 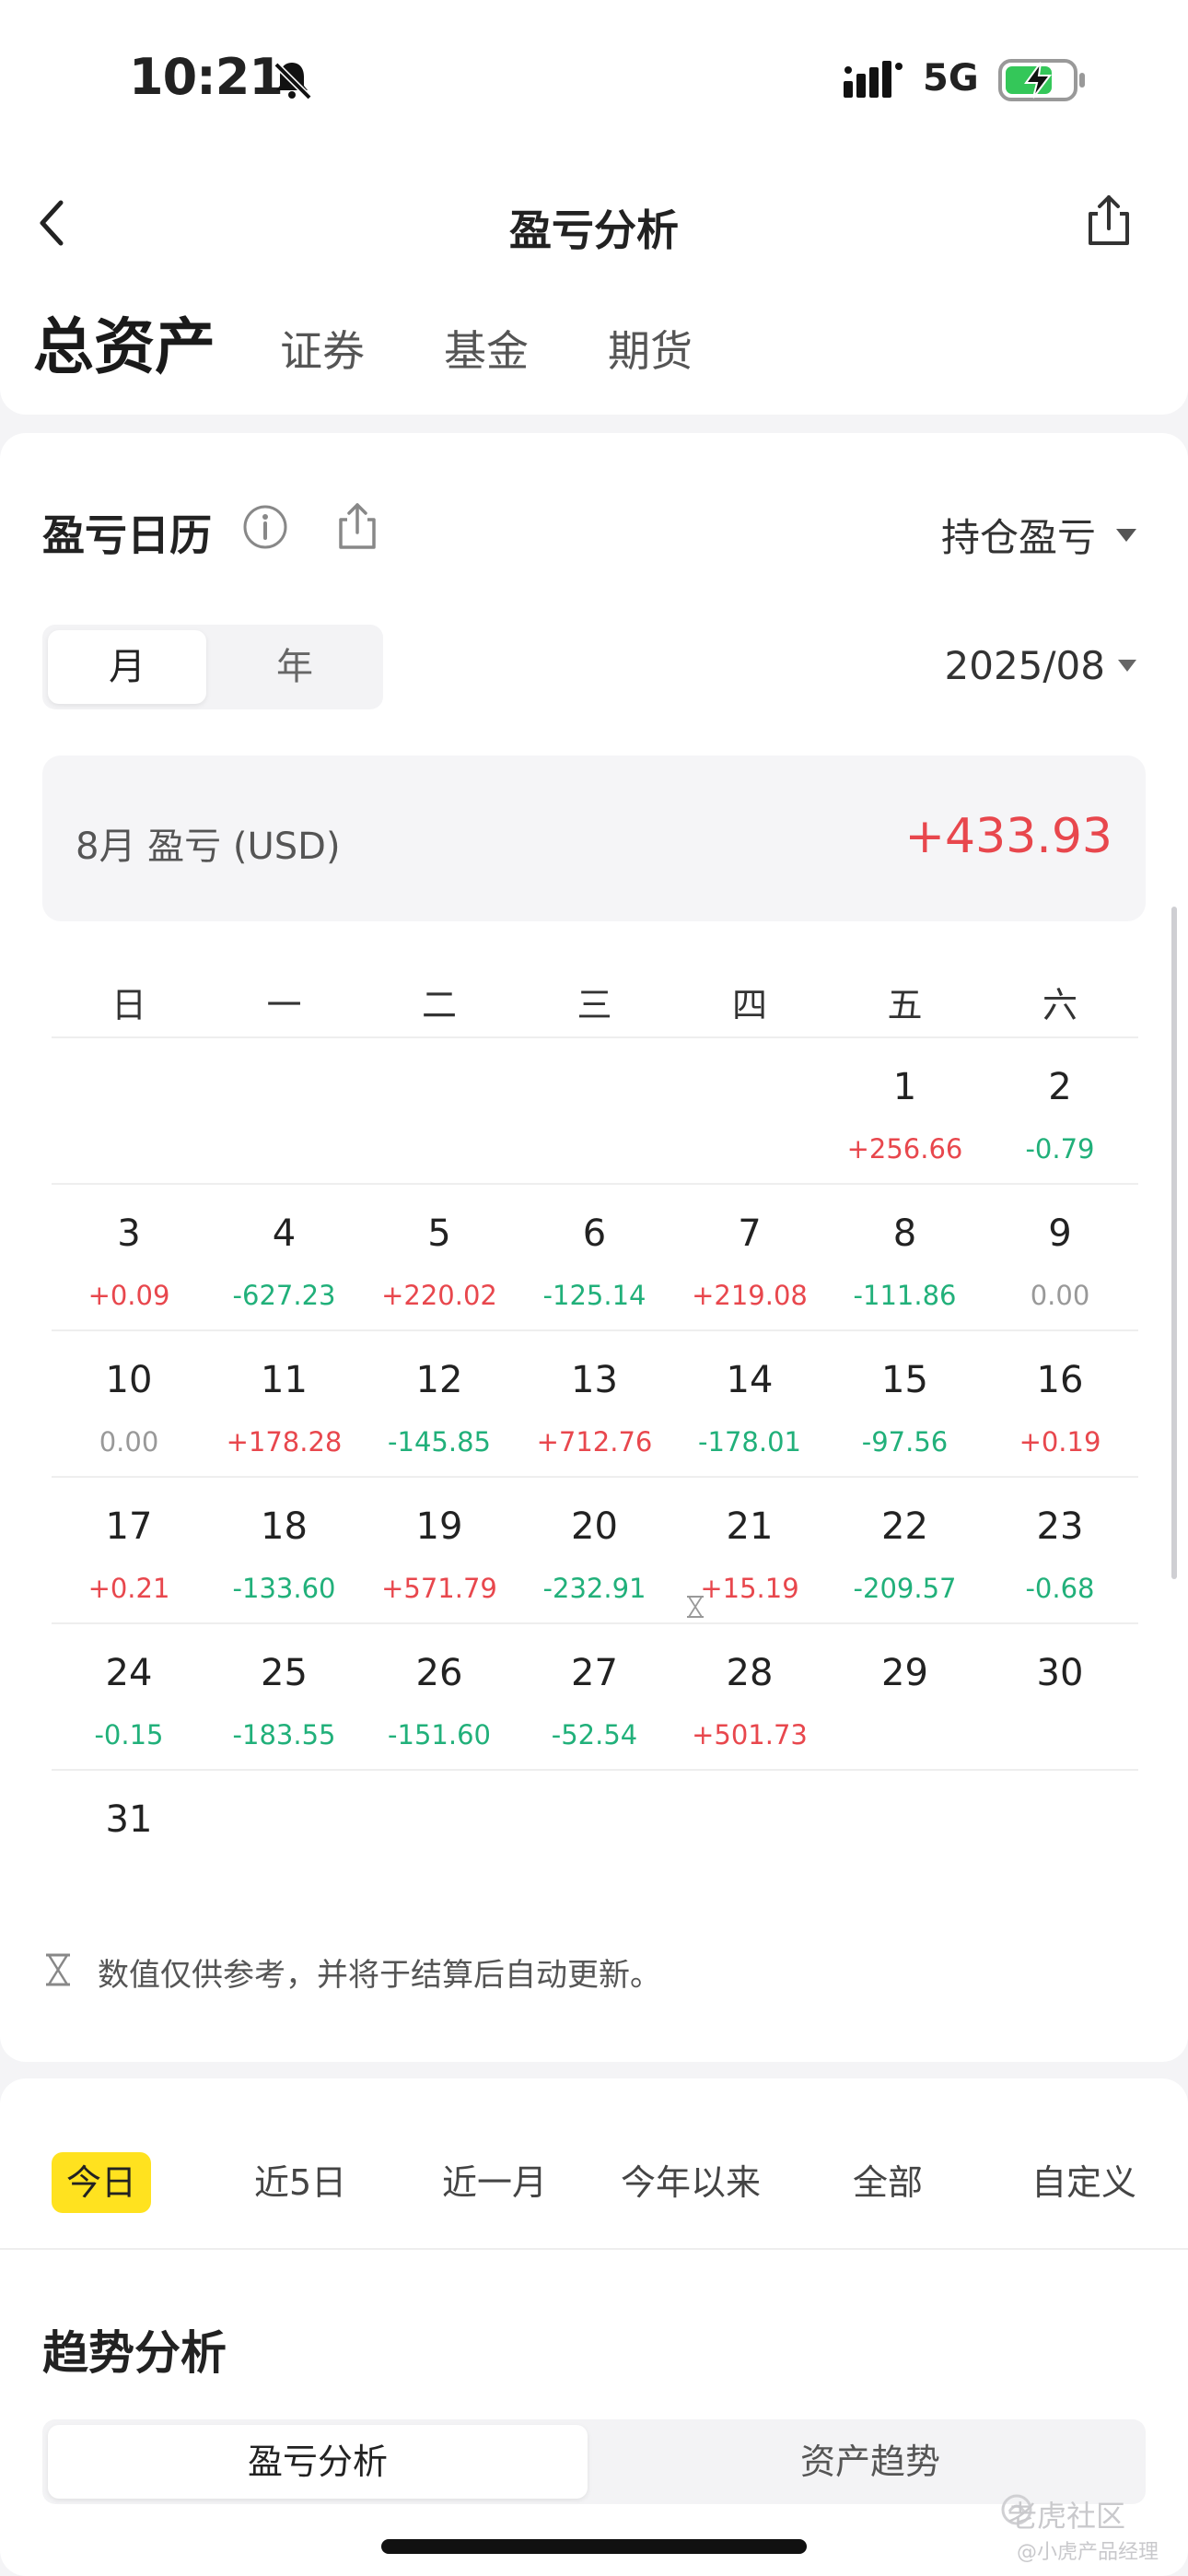 What do you see at coordinates (129, 1701) in the screenshot?
I see `calendar-day-cell: 24 -0.15` at bounding box center [129, 1701].